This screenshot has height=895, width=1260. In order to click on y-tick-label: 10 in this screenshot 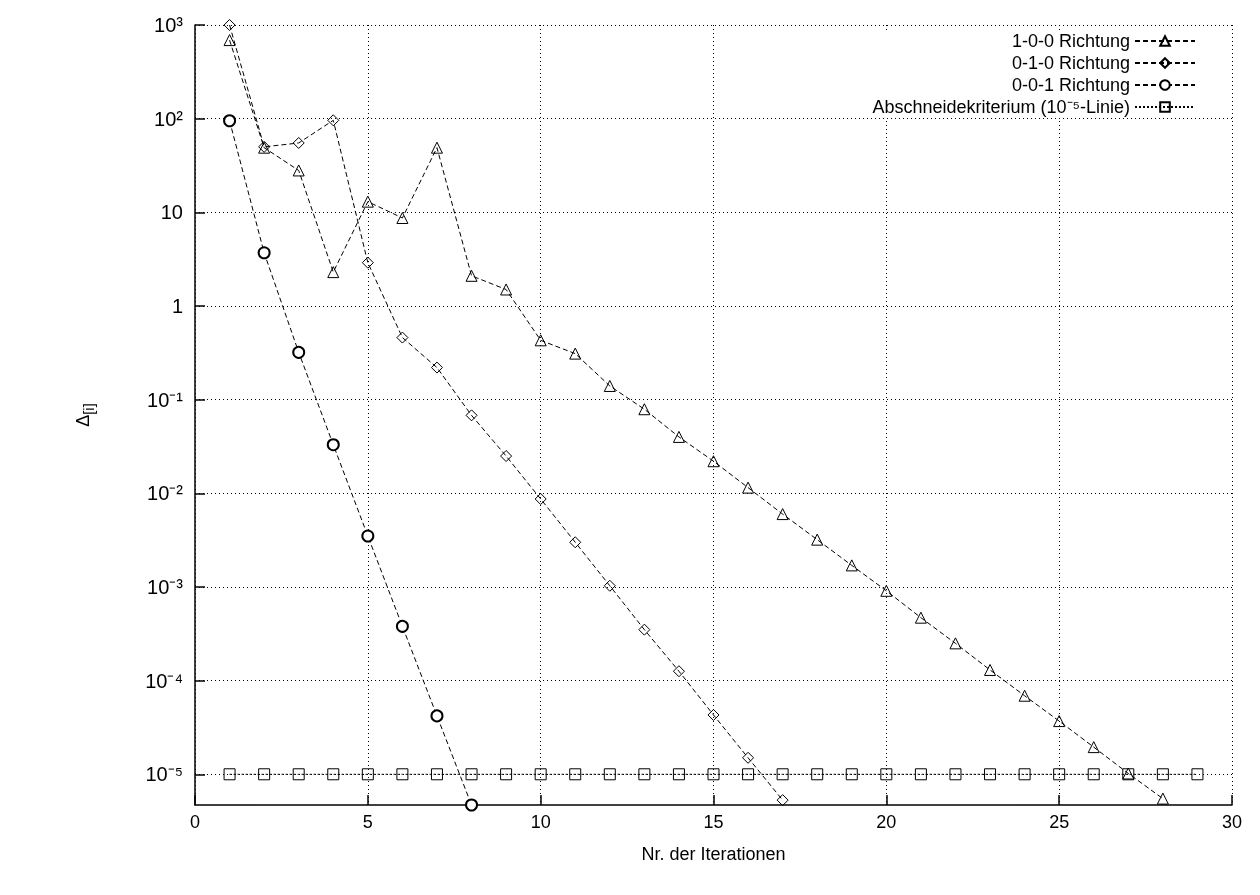, I will do `click(171, 212)`.